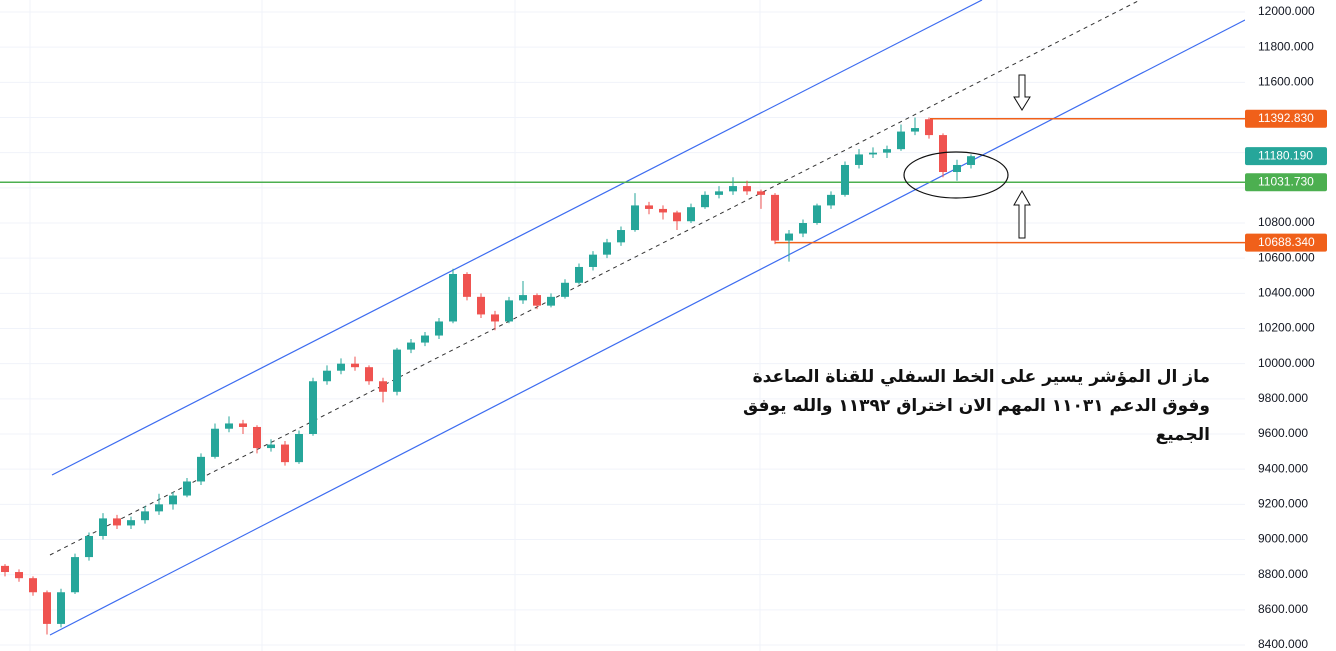 This screenshot has height=651, width=1336. Describe the element at coordinates (1286, 222) in the screenshot. I see `y-tick-label: 10800.000` at that location.